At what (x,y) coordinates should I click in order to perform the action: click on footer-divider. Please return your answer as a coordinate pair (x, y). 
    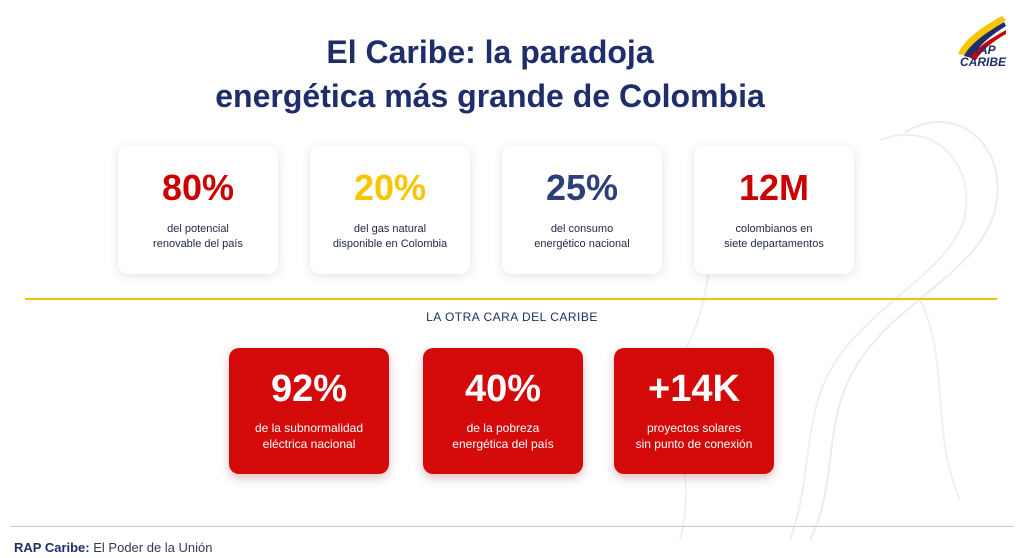
    Looking at the image, I should click on (512, 526).